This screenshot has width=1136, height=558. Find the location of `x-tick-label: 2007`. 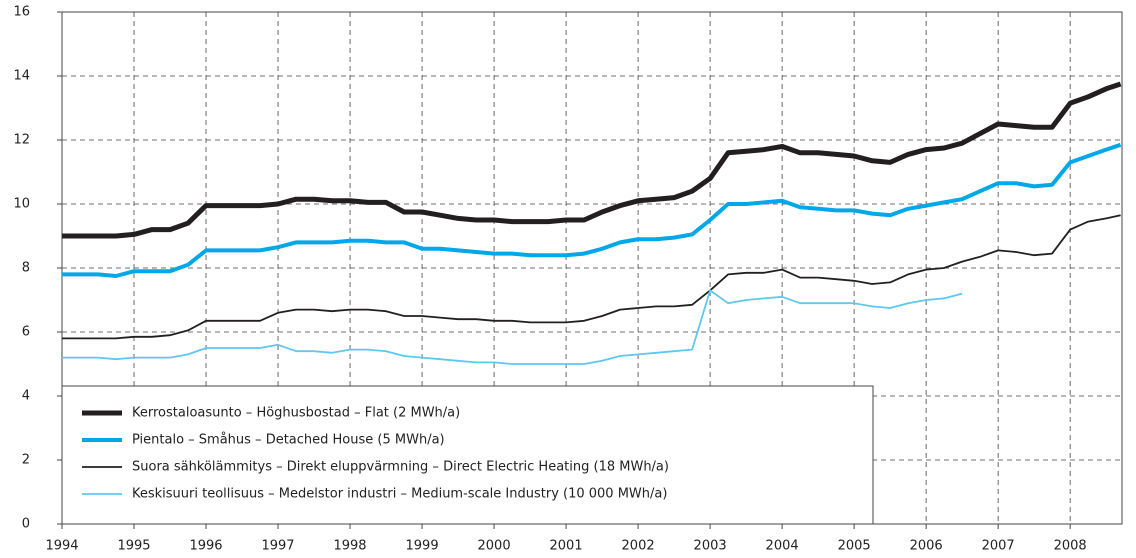

x-tick-label: 2007 is located at coordinates (998, 546).